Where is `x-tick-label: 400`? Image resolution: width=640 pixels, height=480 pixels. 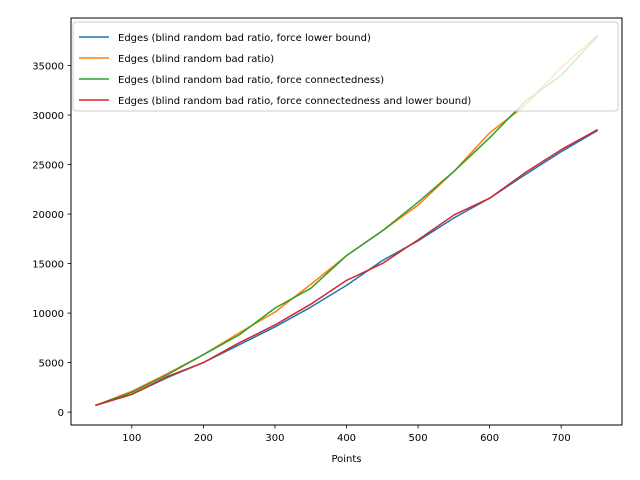 x-tick-label: 400 is located at coordinates (346, 438).